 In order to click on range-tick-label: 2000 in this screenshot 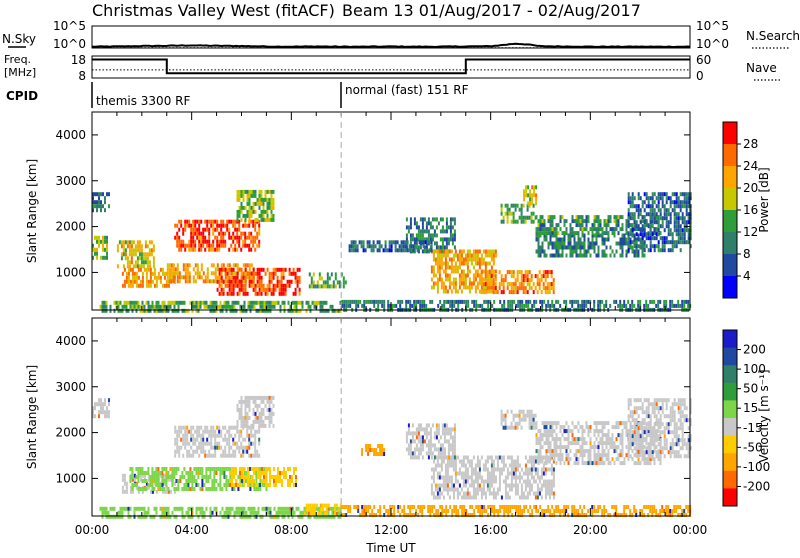, I will do `click(70, 227)`.